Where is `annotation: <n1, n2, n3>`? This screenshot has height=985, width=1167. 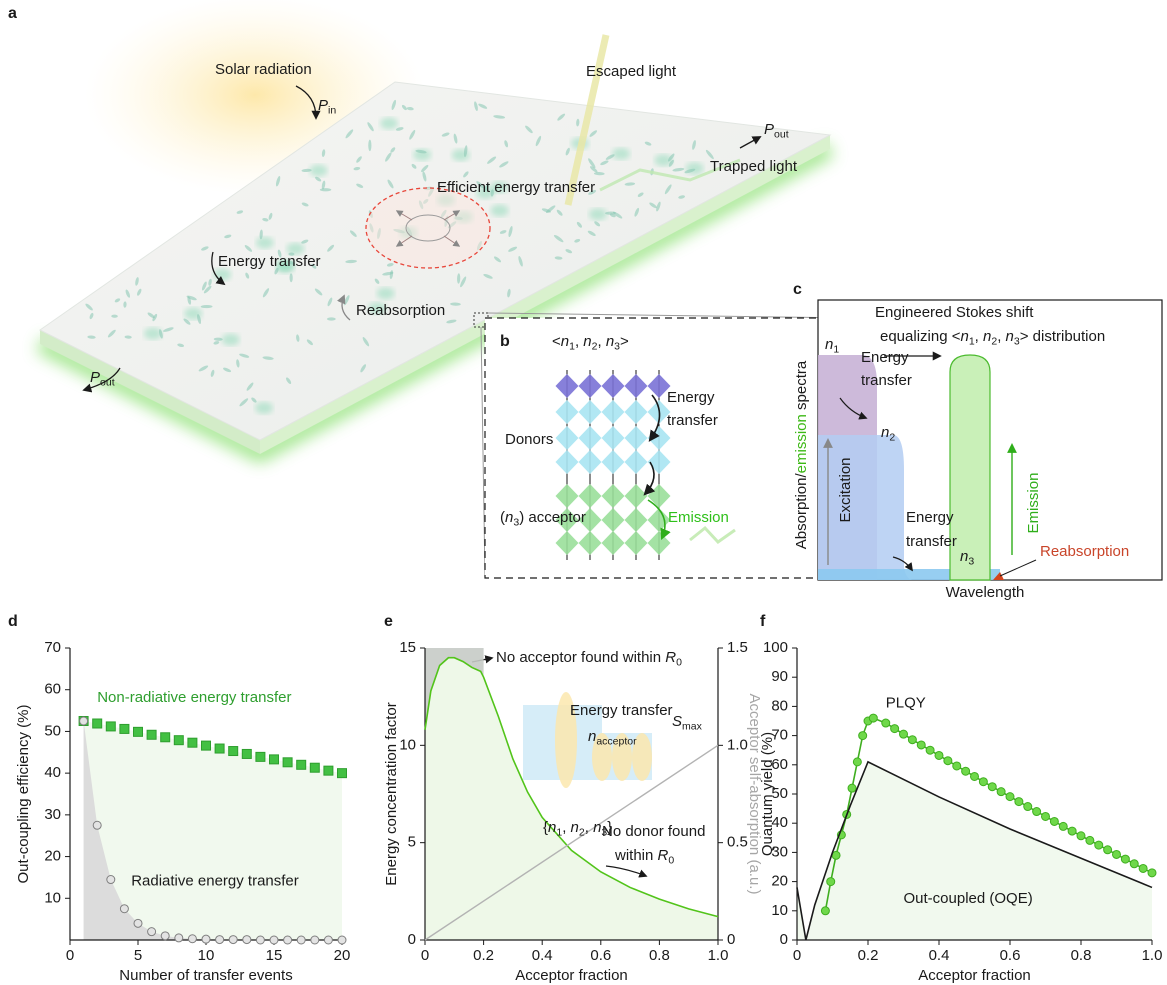 annotation: <n1, n2, n3> is located at coordinates (590, 342).